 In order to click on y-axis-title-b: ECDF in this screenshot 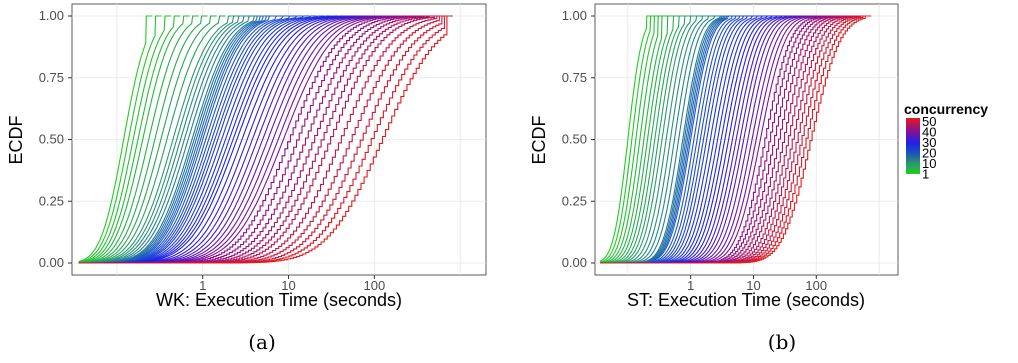, I will do `click(539, 139)`.